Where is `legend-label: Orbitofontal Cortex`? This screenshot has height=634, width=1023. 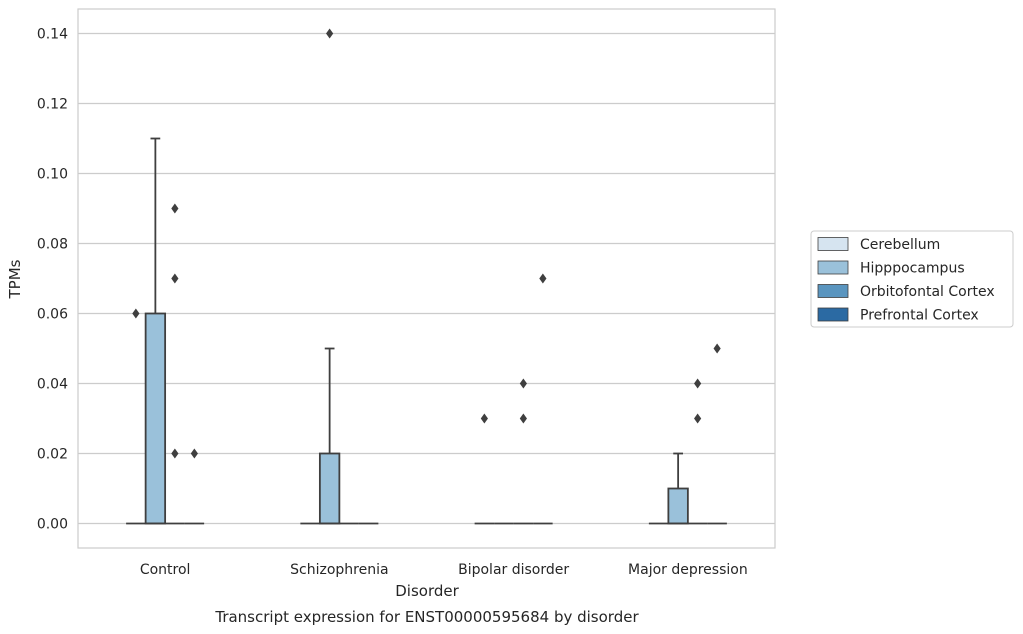
legend-label: Orbitofontal Cortex is located at coordinates (927, 292).